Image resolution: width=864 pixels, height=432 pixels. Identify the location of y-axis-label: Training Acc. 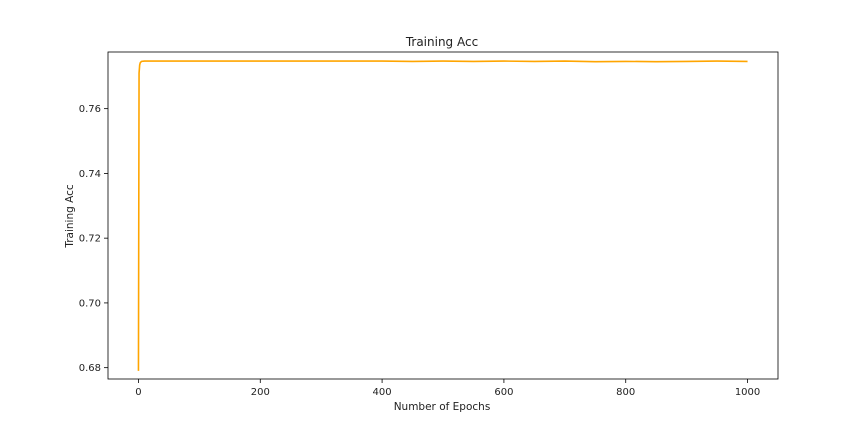
(70, 216).